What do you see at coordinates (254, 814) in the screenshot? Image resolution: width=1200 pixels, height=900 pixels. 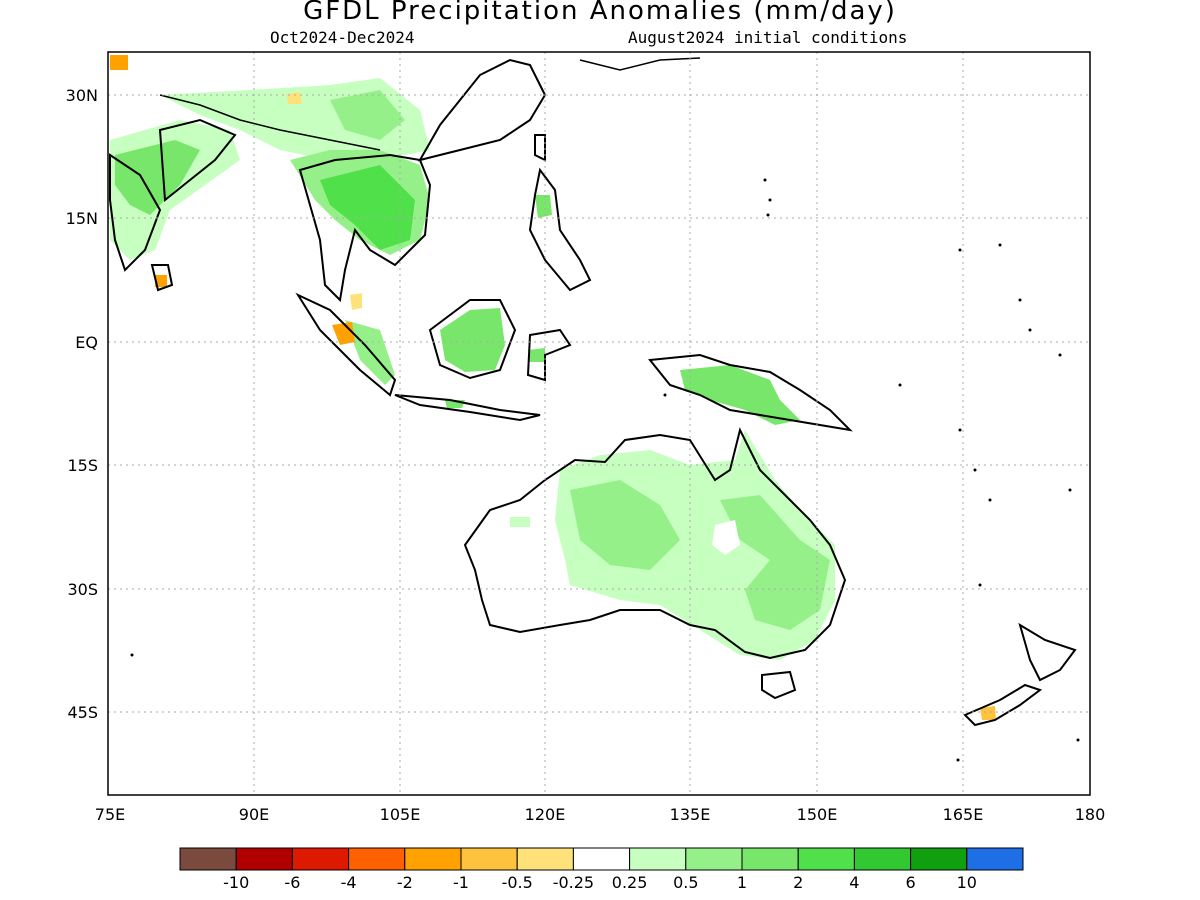 I see `lon-label-90e: 90E` at bounding box center [254, 814].